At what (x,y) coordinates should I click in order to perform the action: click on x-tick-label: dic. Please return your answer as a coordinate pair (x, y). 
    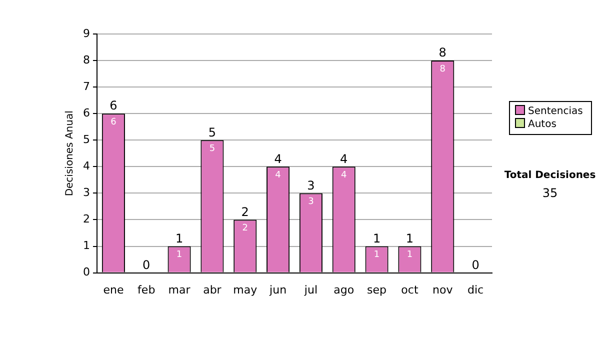
    Looking at the image, I should click on (475, 289).